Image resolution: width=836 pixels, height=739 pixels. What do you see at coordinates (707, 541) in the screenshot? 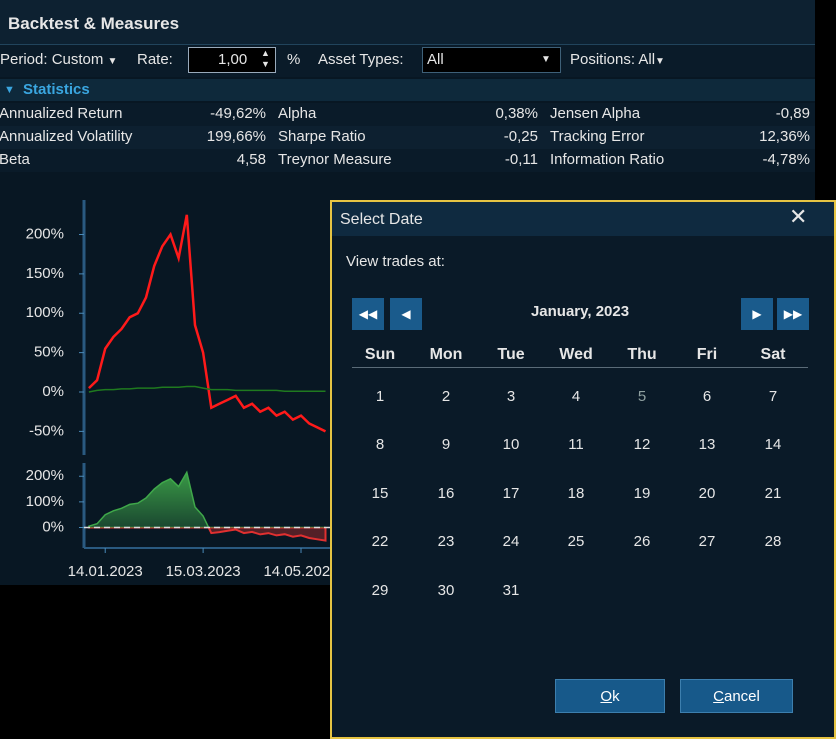
I see `day: 27` at bounding box center [707, 541].